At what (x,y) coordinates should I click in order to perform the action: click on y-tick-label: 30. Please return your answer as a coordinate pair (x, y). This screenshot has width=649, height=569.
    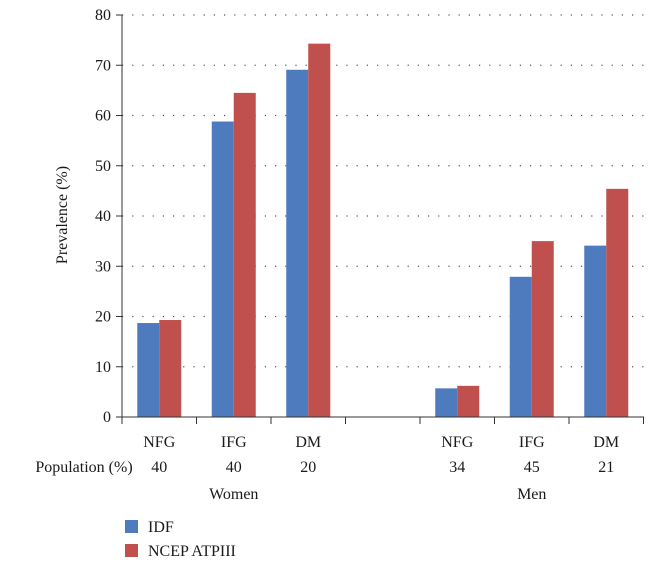
    Looking at the image, I should click on (103, 266).